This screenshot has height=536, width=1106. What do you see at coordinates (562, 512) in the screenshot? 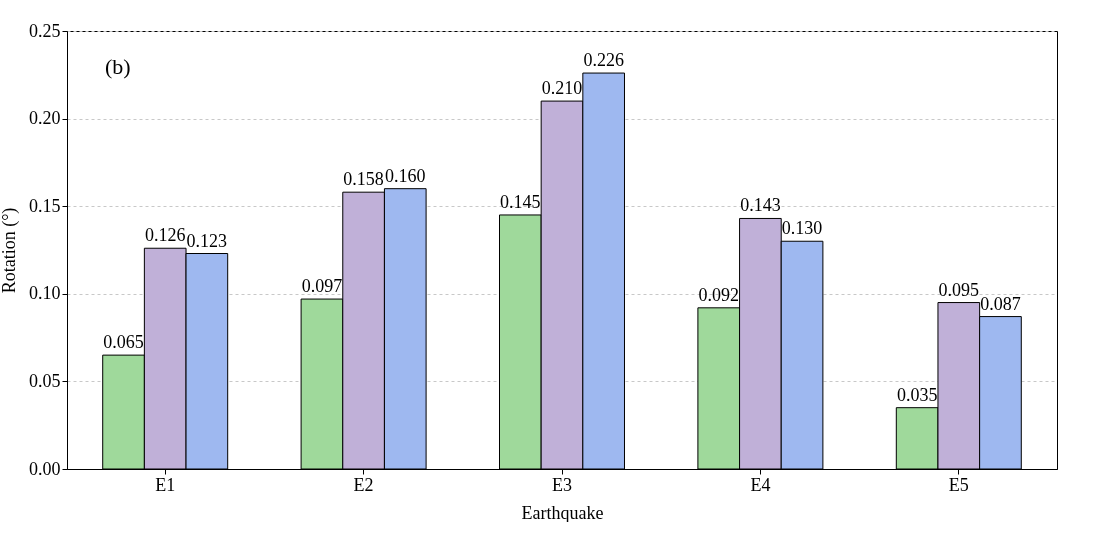
I see `x-axis-title: Earthquake` at bounding box center [562, 512].